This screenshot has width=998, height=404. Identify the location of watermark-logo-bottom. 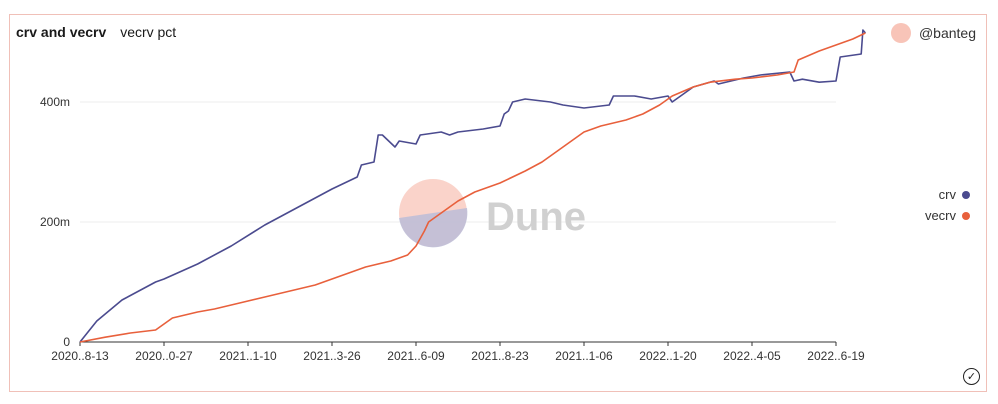
(433, 228).